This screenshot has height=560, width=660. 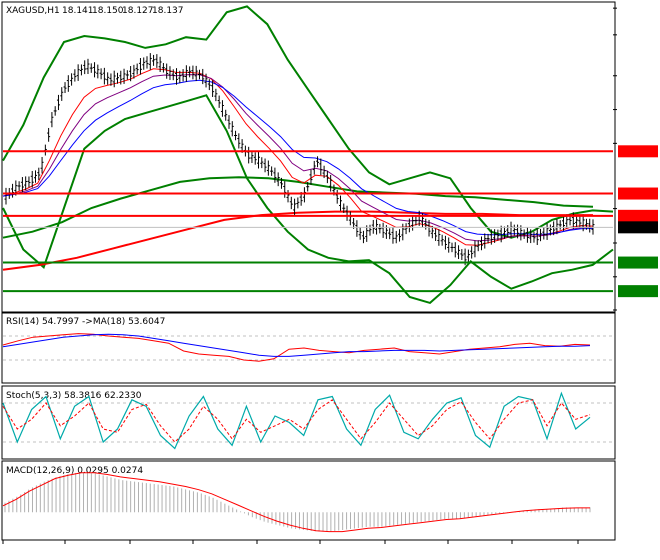 I want to click on macd-label: MACD(12,26,9) 0.0295 0.0274, so click(x=74, y=471).